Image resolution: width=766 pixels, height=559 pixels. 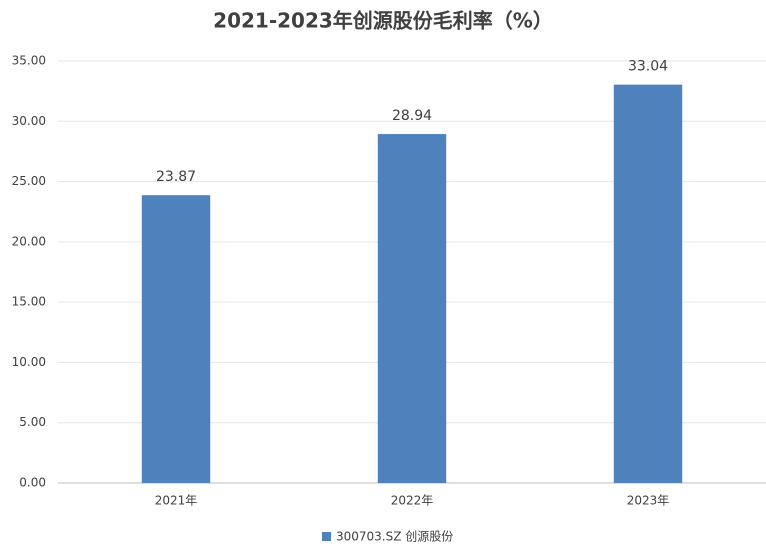 What do you see at coordinates (394, 537) in the screenshot?
I see `legend-label: 300703.SZ 创源股份` at bounding box center [394, 537].